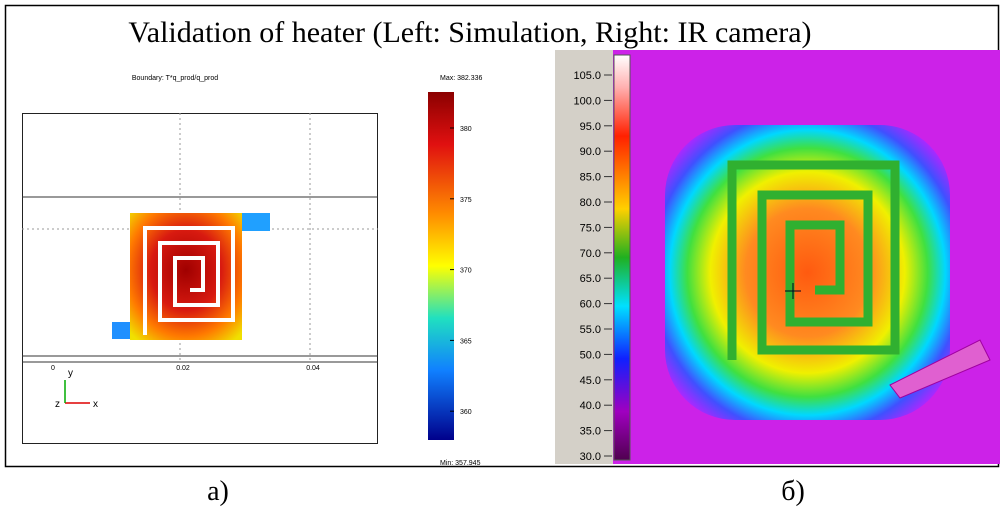 Image resolution: width=1001 pixels, height=511 pixels. I want to click on ir-tick-label: 40.0, so click(590, 406).